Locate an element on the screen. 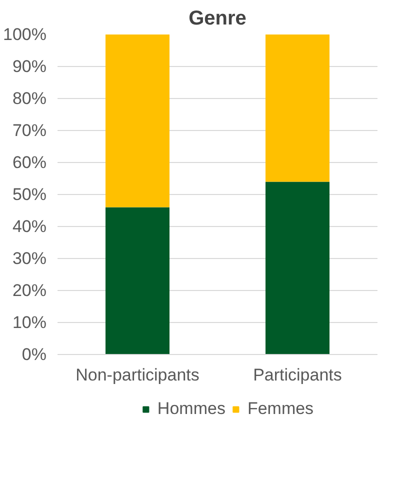  legend-label: Femmes is located at coordinates (280, 409).